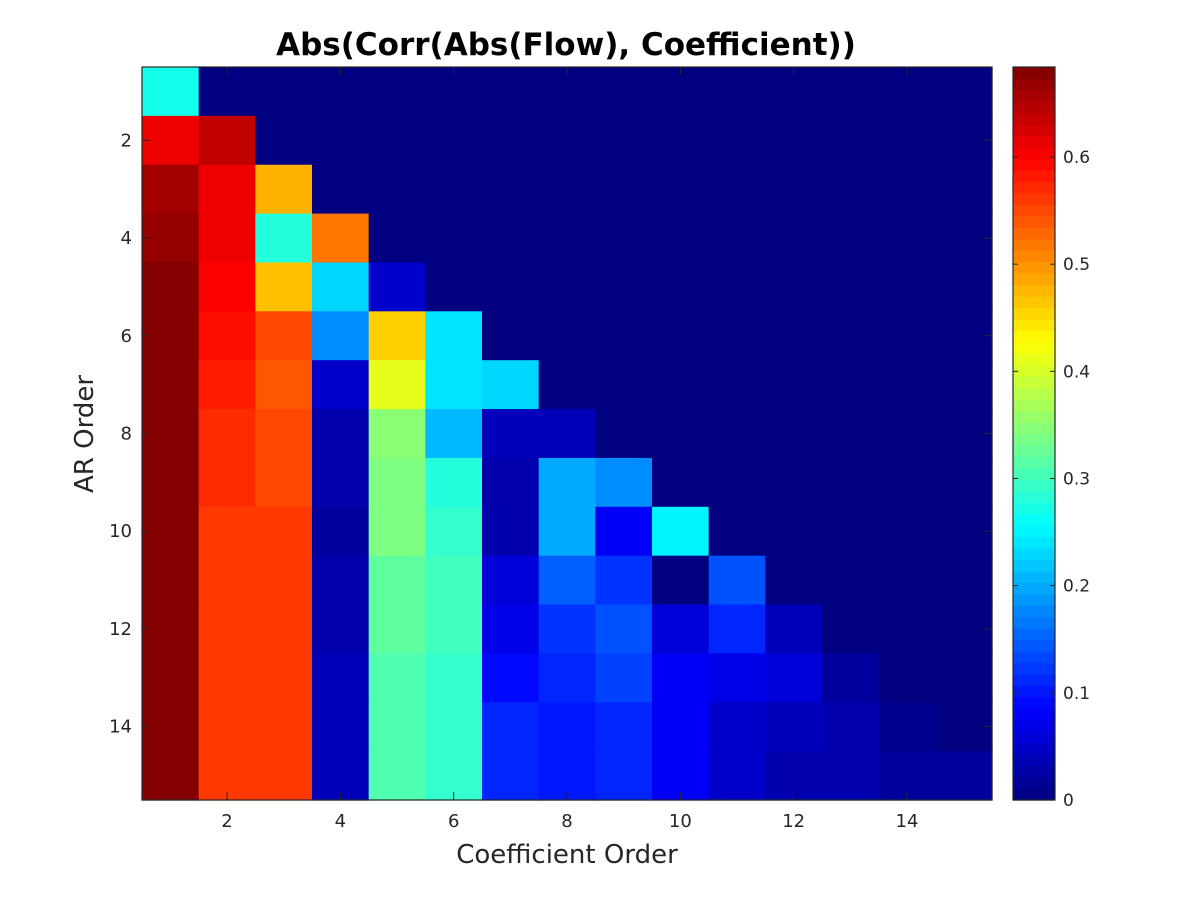 The image size is (1200, 904). What do you see at coordinates (567, 855) in the screenshot?
I see `x-axis-label: Coefficient Order` at bounding box center [567, 855].